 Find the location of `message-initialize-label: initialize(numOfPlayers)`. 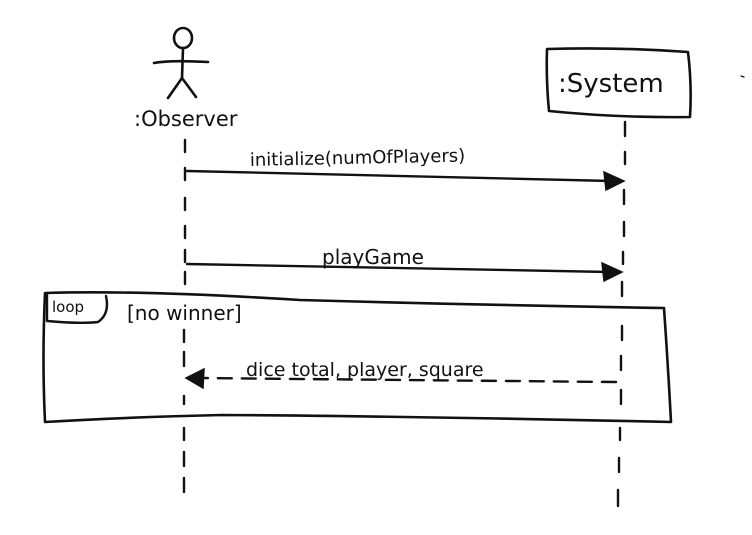

message-initialize-label: initialize(numOfPlayers) is located at coordinates (358, 158).